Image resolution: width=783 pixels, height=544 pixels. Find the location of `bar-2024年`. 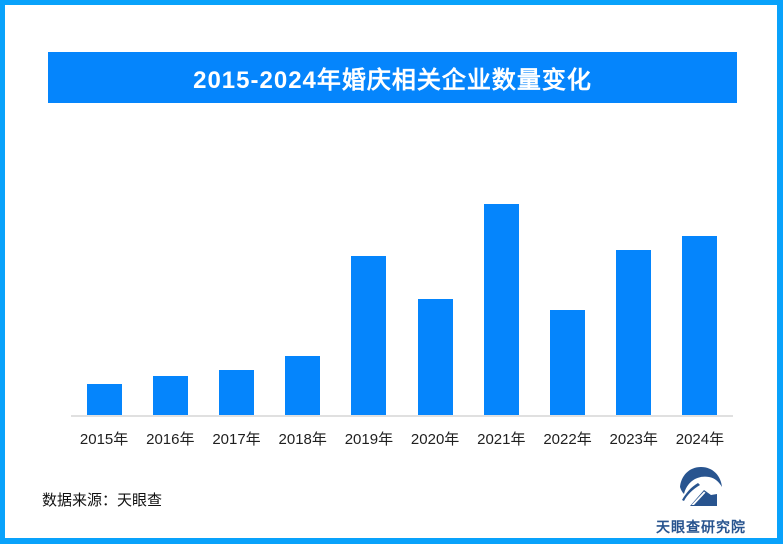

bar-2024年 is located at coordinates (700, 325).